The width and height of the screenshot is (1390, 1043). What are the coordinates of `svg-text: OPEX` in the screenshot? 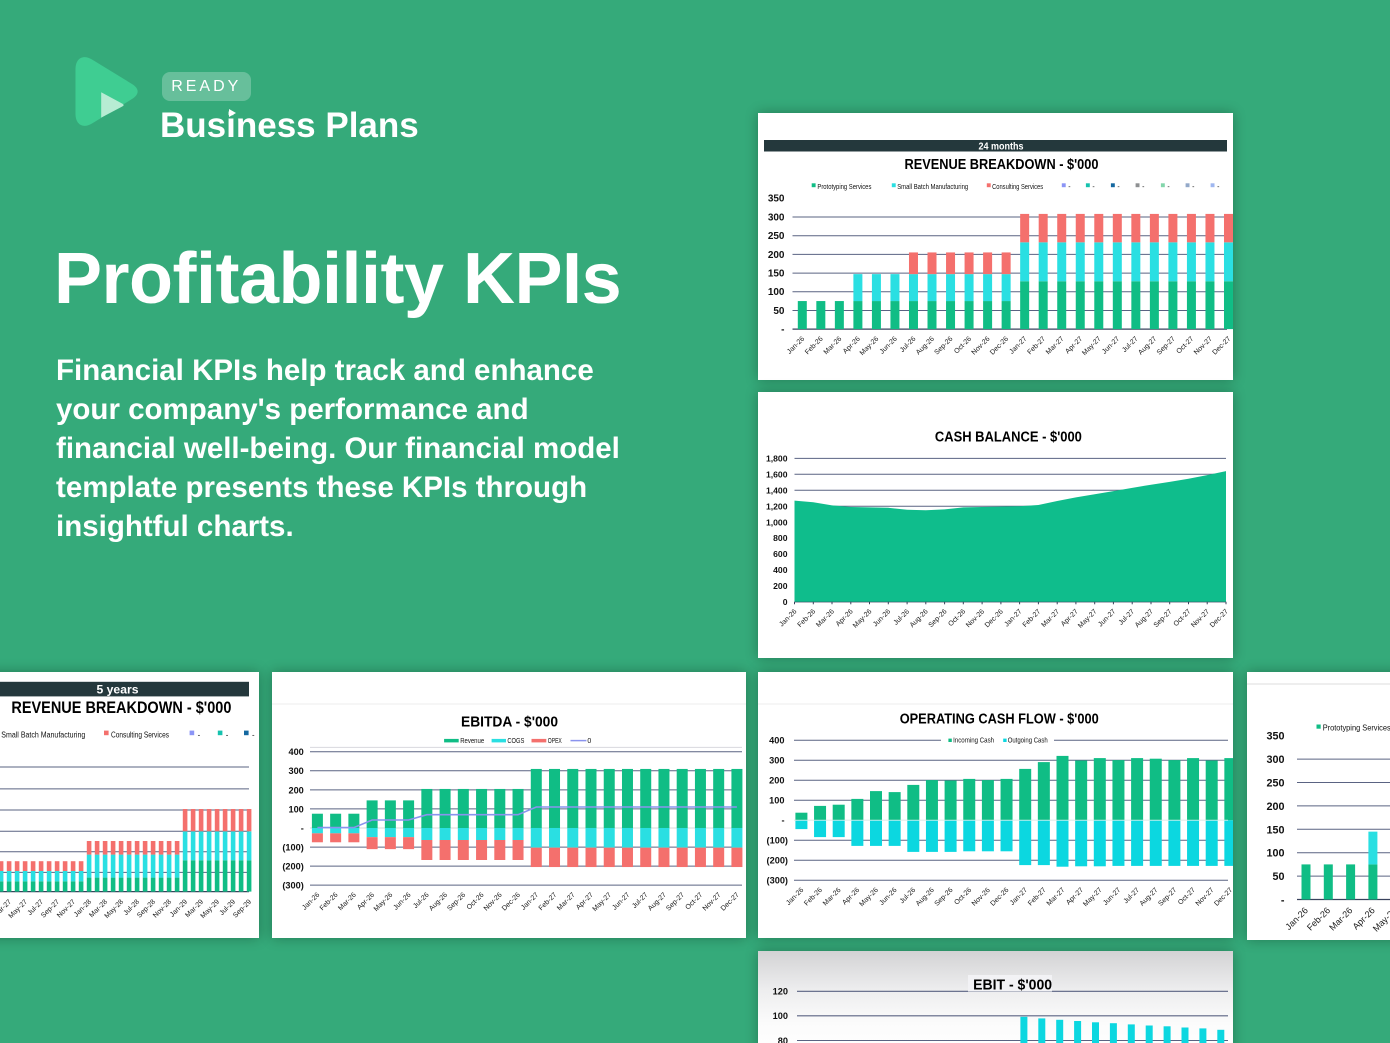 It's located at (555, 741).